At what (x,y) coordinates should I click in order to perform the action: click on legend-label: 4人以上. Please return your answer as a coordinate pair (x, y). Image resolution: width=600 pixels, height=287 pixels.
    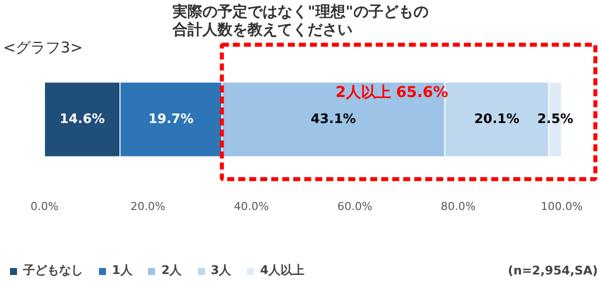
    Looking at the image, I should click on (282, 270).